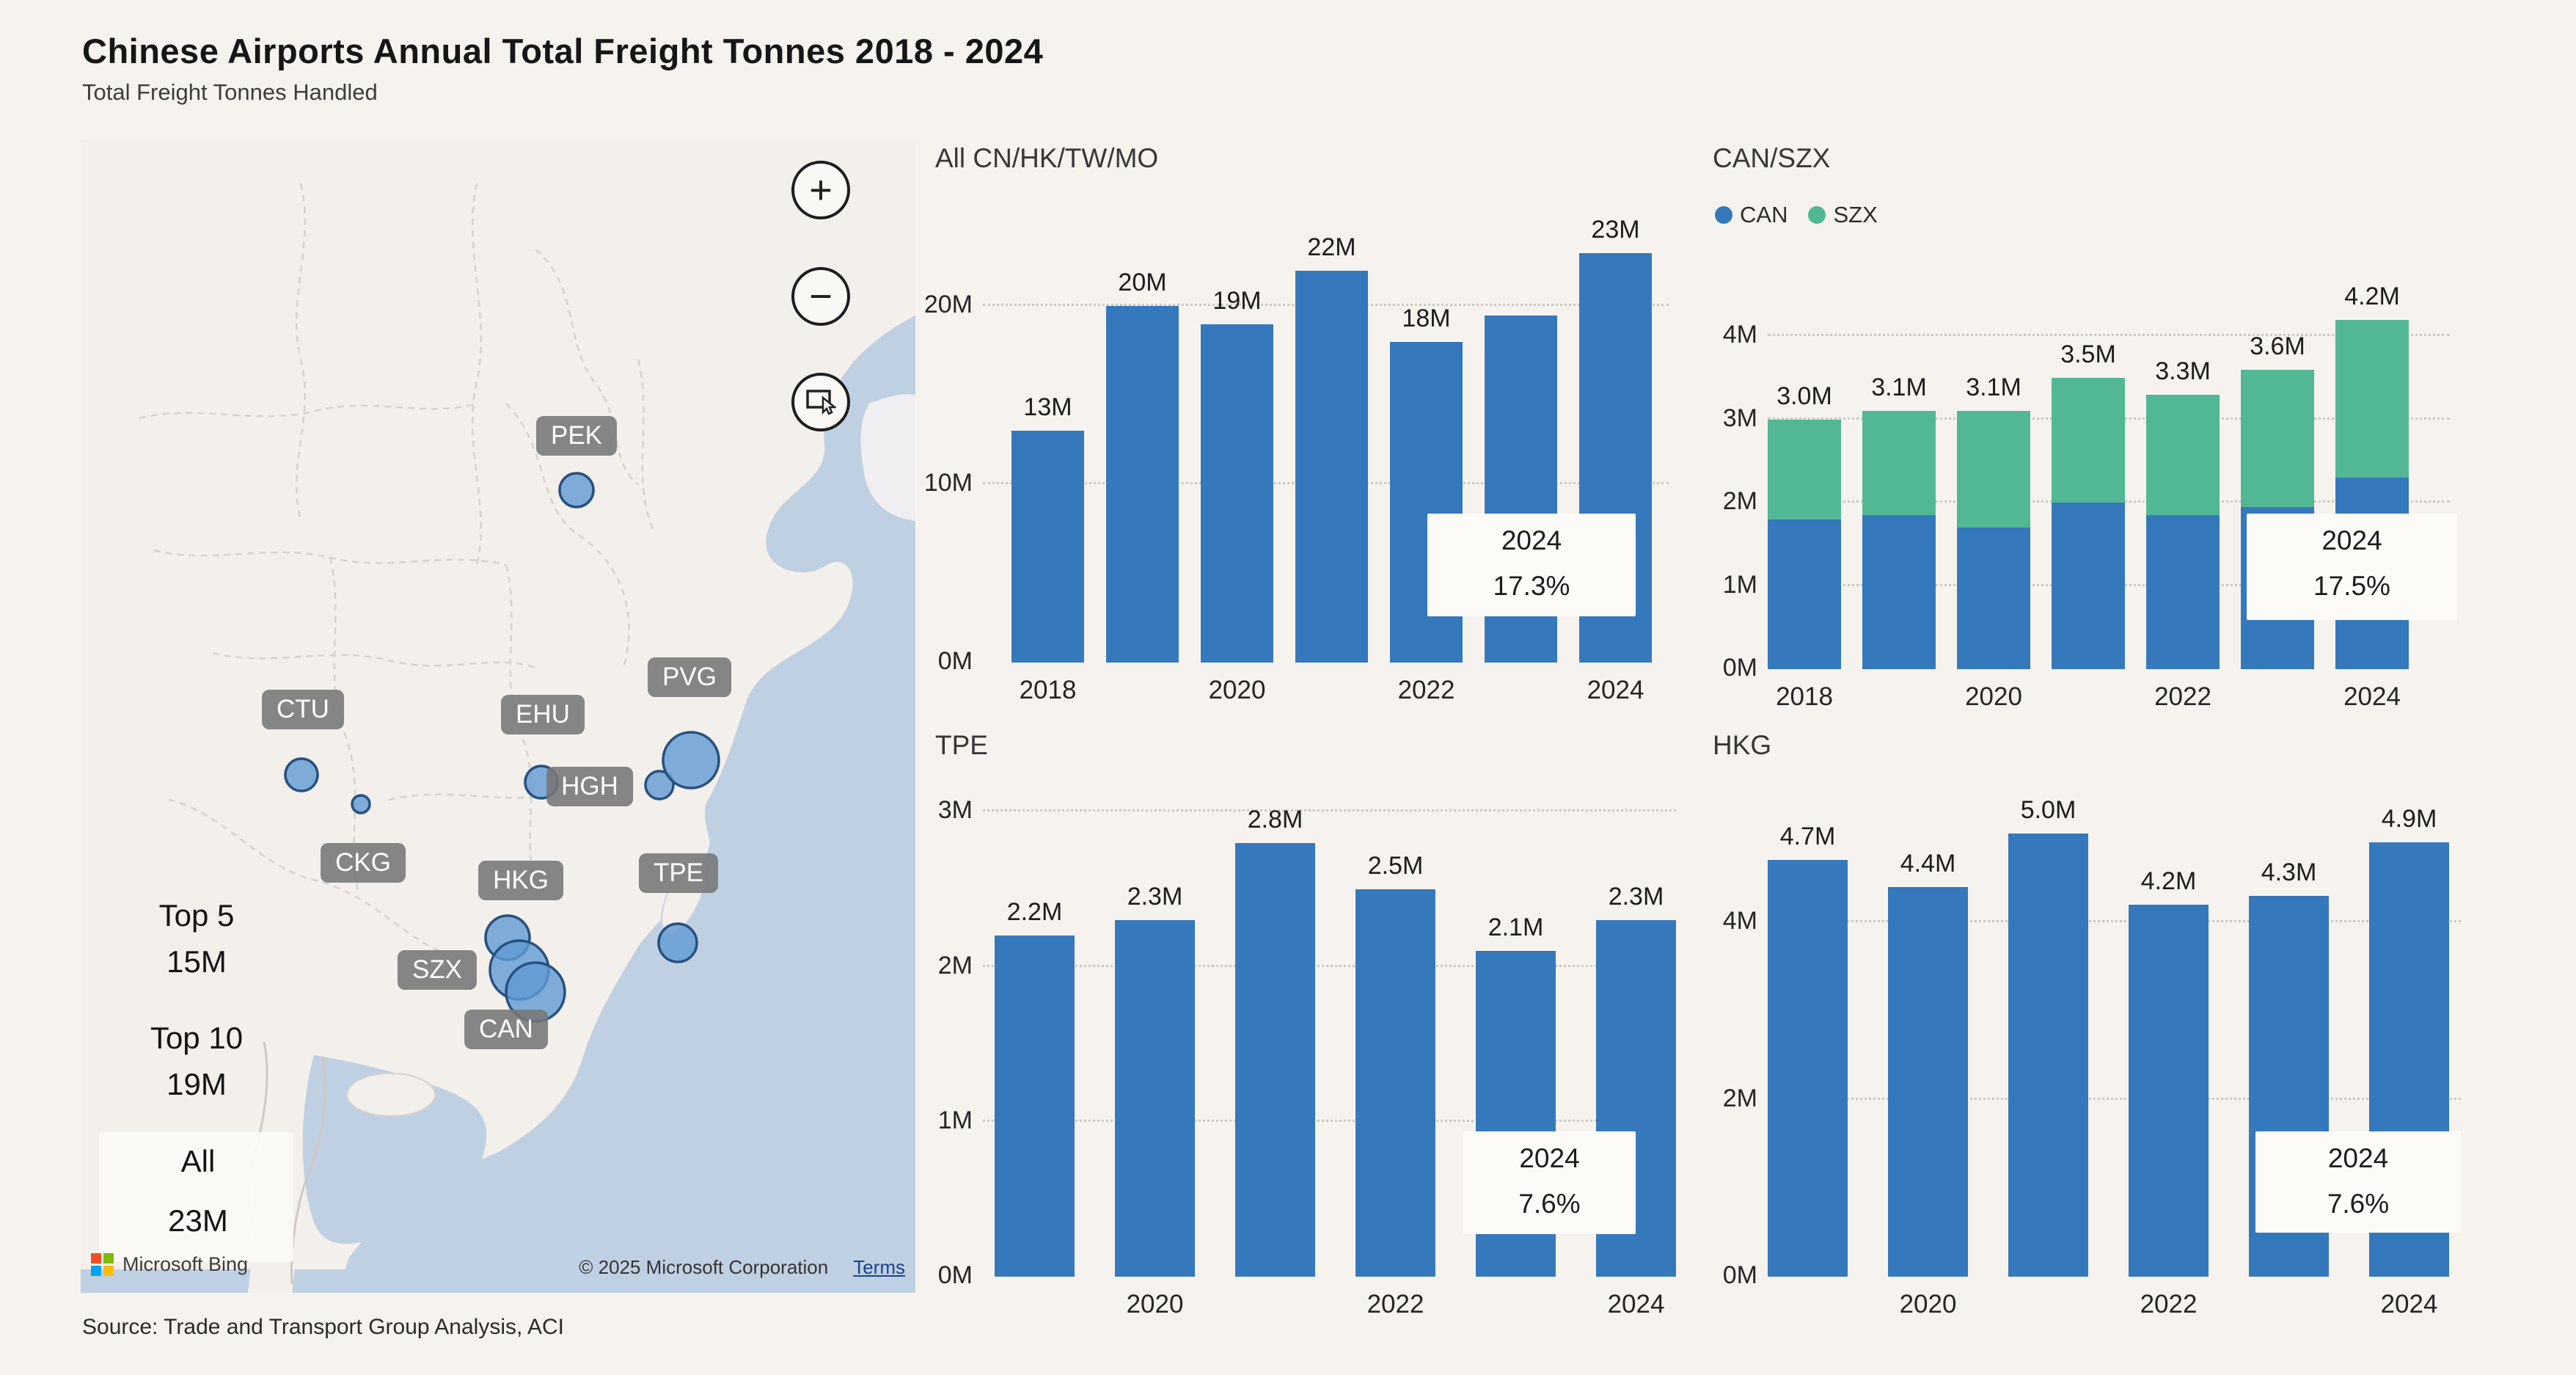  What do you see at coordinates (1804, 396) in the screenshot?
I see `bar-value-label: 3.0M` at bounding box center [1804, 396].